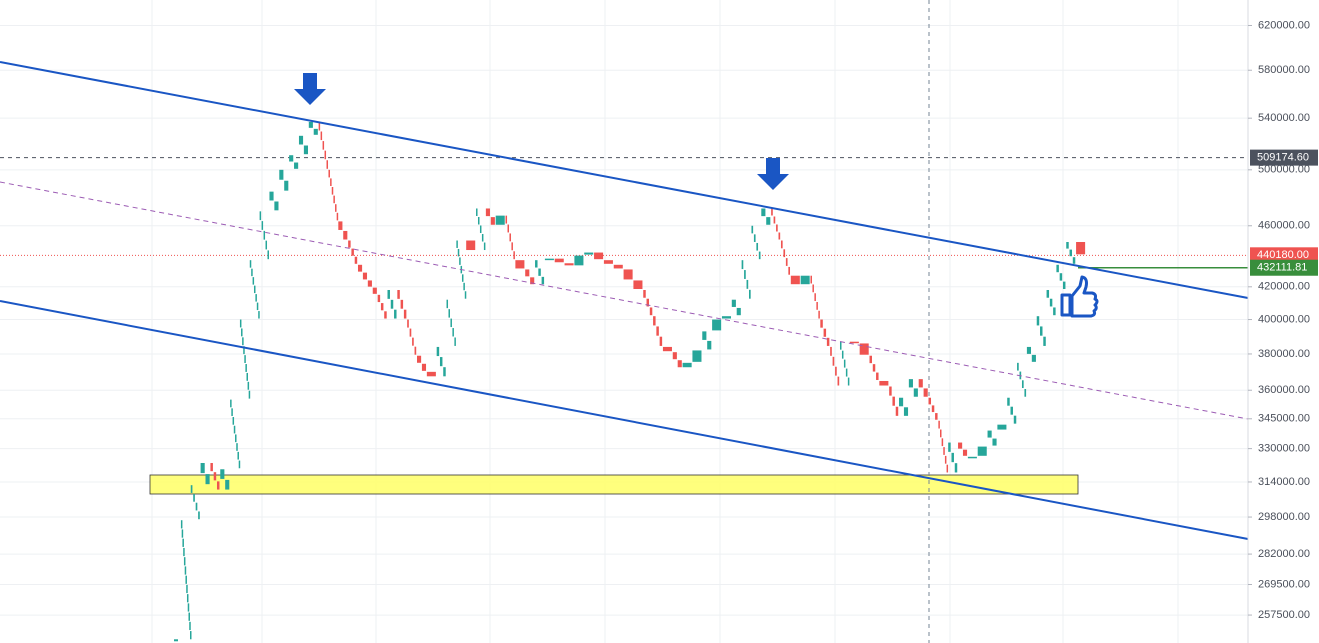  I want to click on y-tick-label: 500000.00, so click(1284, 170).